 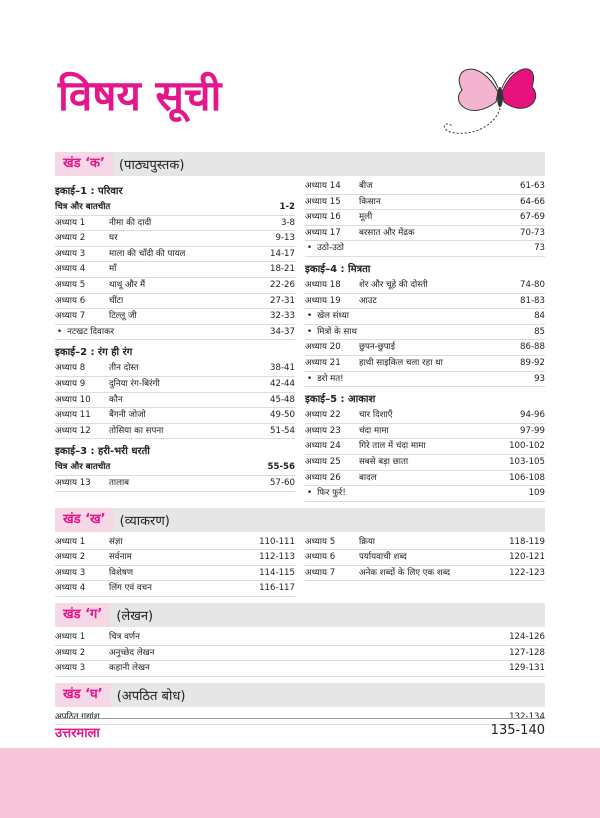 What do you see at coordinates (425, 234) in the screenshot?
I see `toc-row: अध्याय 17 बरसात और मेंढक 70-73` at bounding box center [425, 234].